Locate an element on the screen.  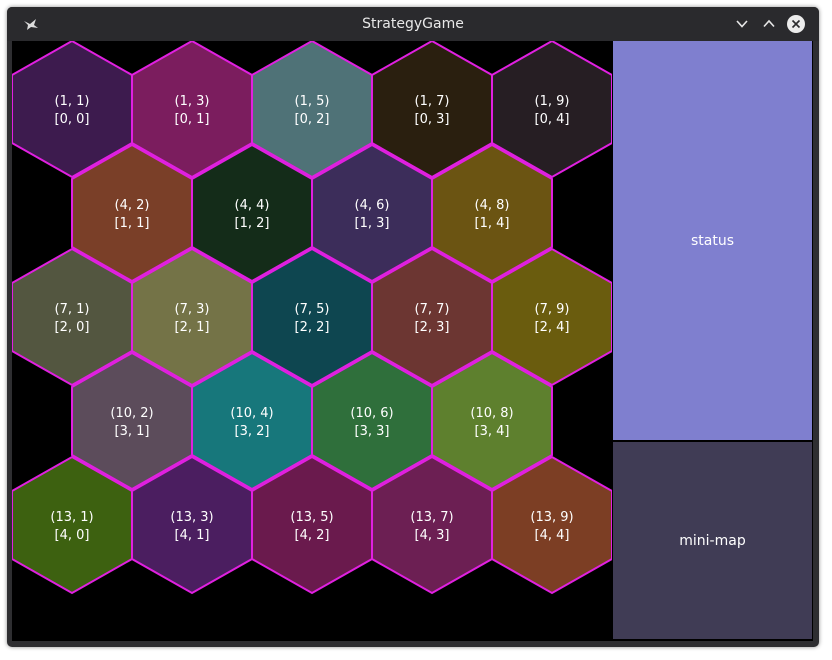
hex-tile: (13, 5) [4, 2] is located at coordinates (312, 525).